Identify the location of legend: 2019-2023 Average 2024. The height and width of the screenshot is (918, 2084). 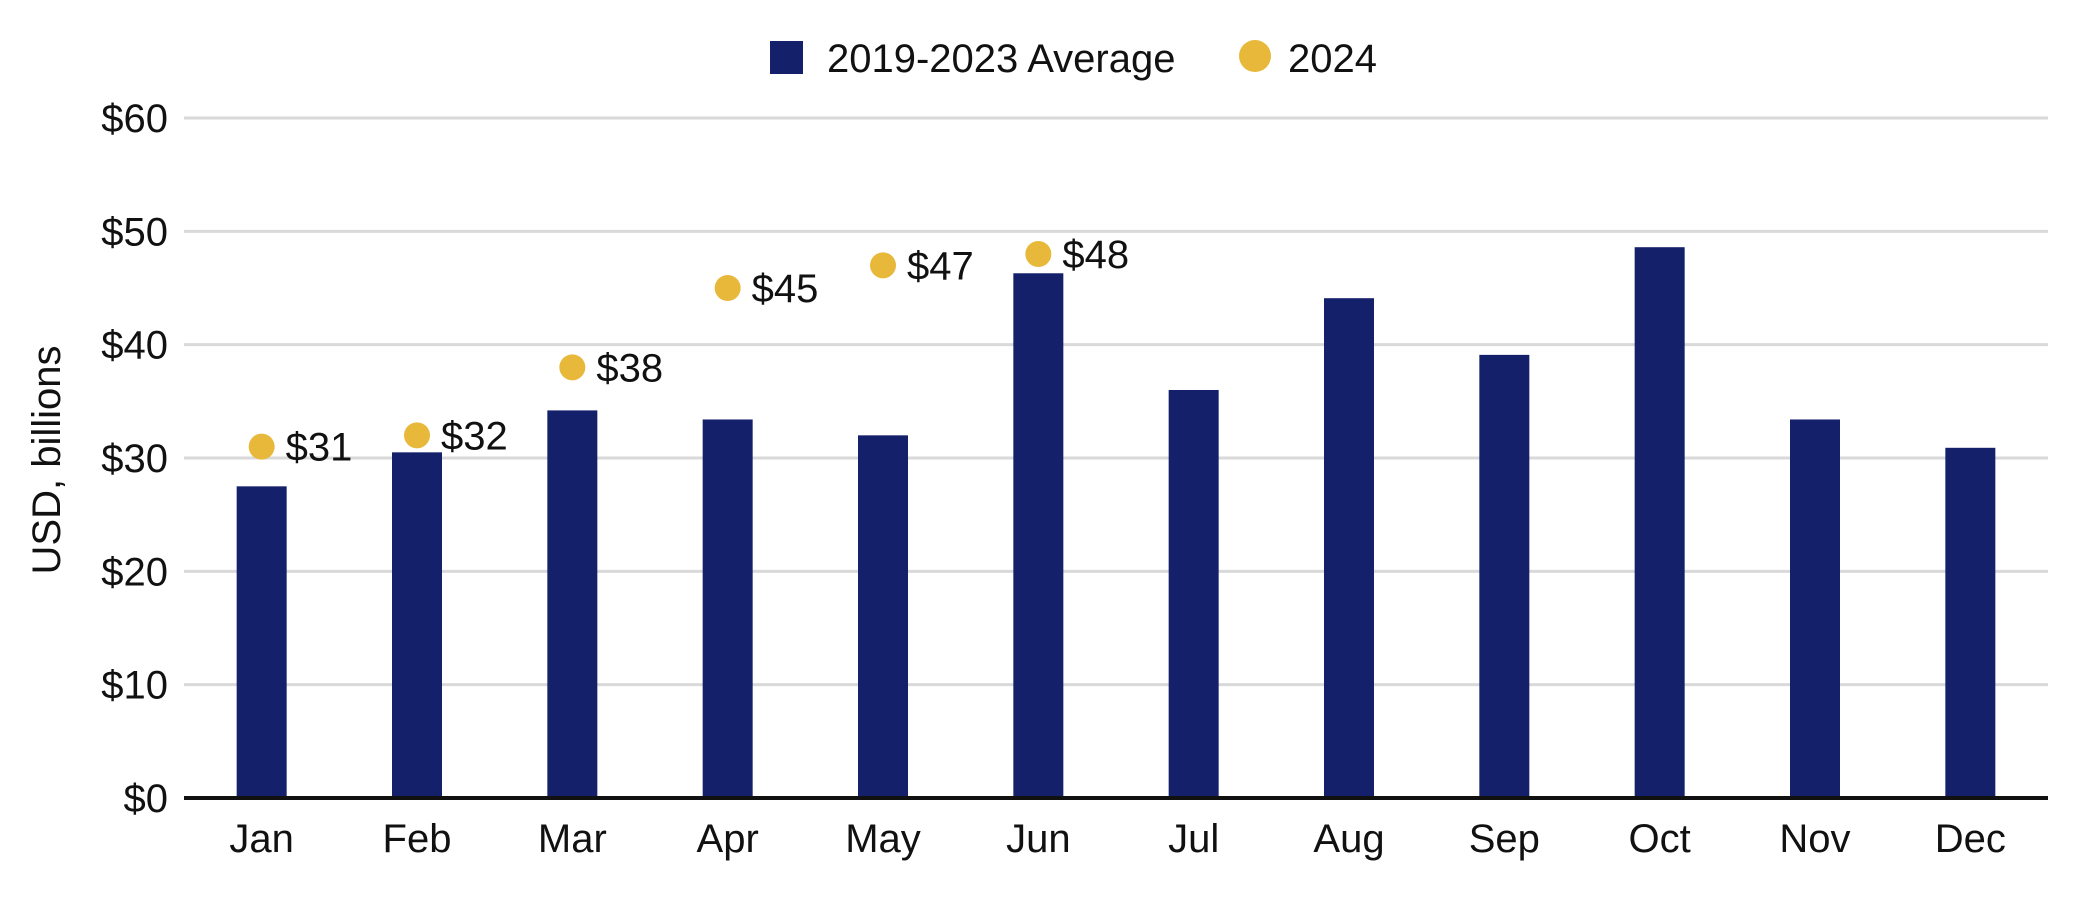
(1073, 59).